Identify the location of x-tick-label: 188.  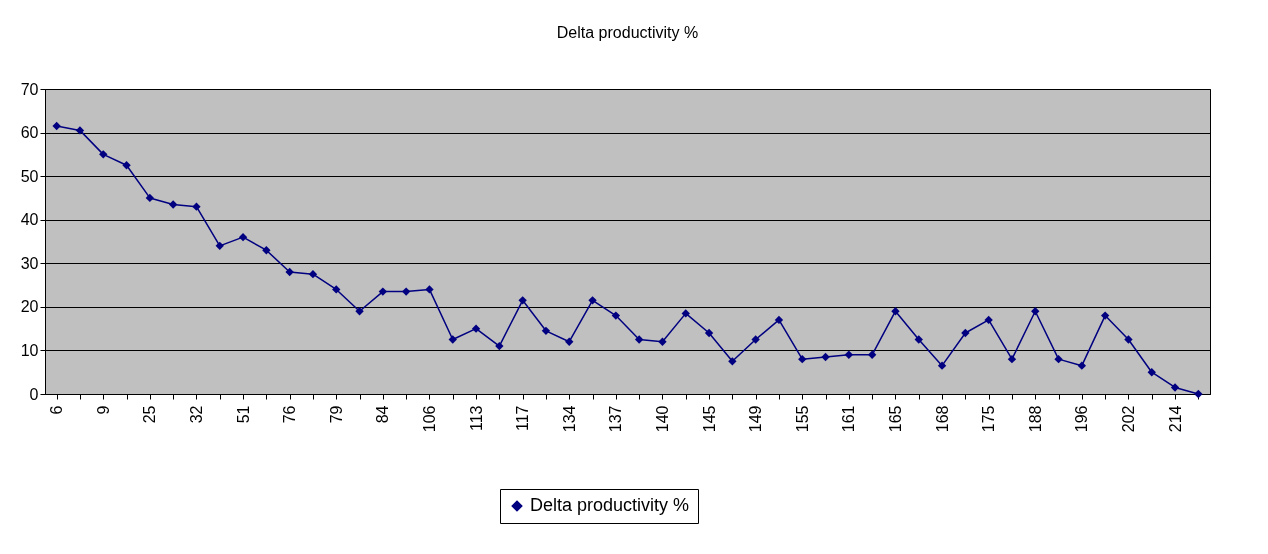
(1035, 419).